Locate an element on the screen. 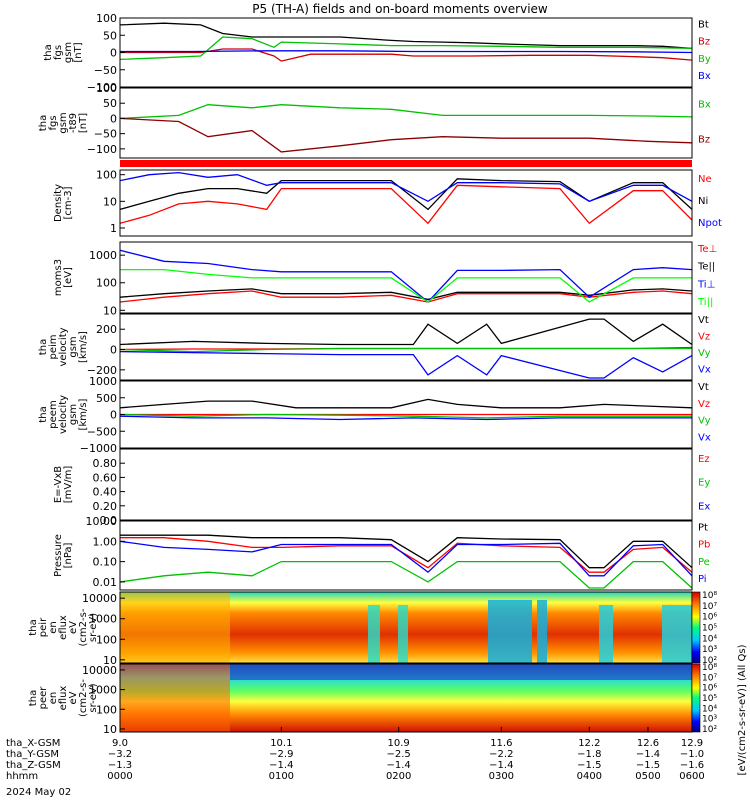 Image resolution: width=750 pixels, height=800 pixels. x-row-value: 9.0 is located at coordinates (120, 743).